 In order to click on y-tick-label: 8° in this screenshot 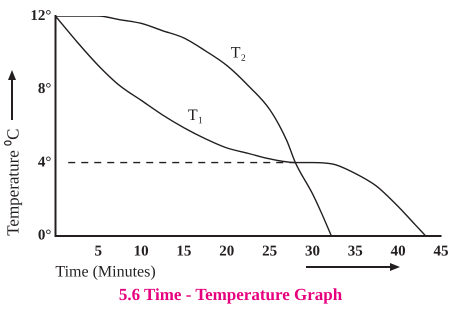, I will do `click(45, 89)`.